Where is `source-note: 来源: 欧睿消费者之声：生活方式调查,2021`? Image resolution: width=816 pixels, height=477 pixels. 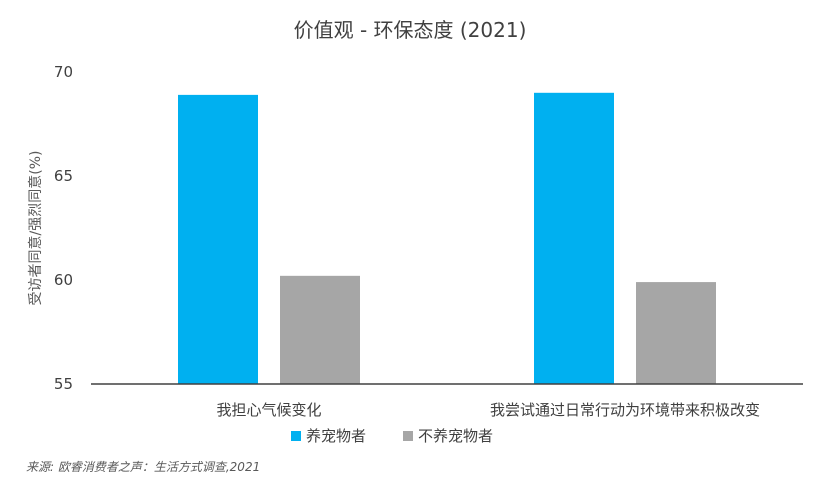 source-note: 来源: 欧睿消费者之声：生活方式调查,2021 is located at coordinates (143, 467).